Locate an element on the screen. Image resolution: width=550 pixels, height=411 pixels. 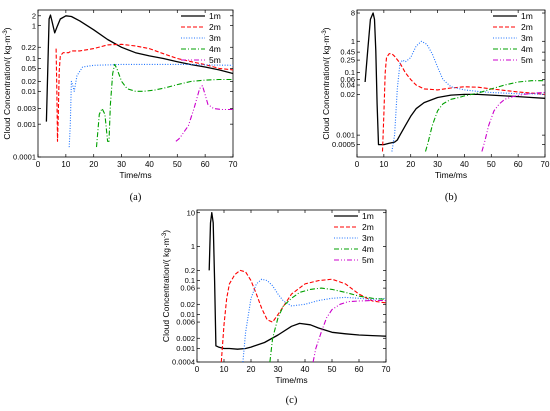
y-tick-label: 0.0004 is located at coordinates (183, 362).